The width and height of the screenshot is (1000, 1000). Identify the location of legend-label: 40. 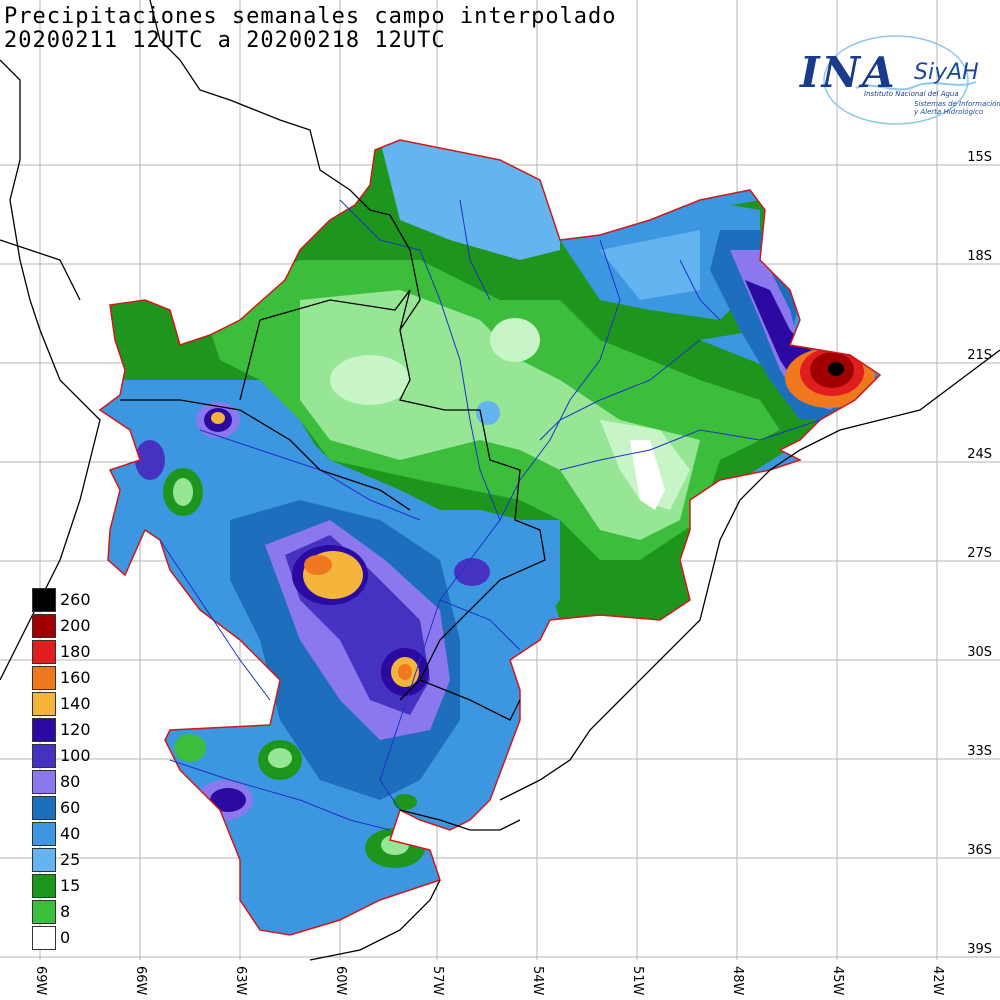
(70, 833).